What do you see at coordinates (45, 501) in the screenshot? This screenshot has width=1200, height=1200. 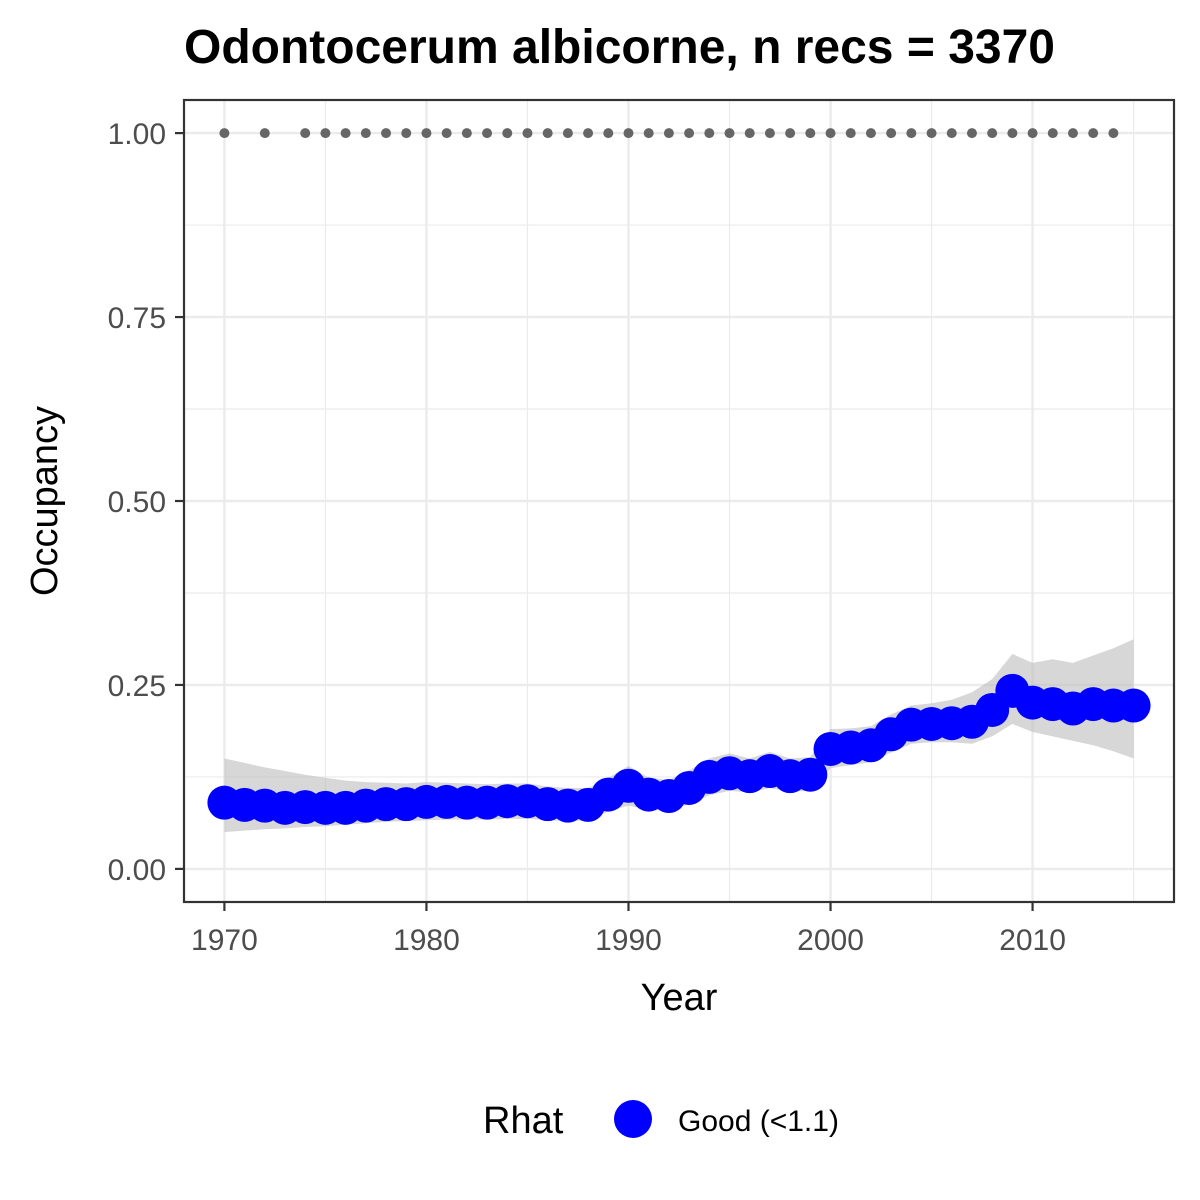 I see `y-axis-title: Occupancy` at bounding box center [45, 501].